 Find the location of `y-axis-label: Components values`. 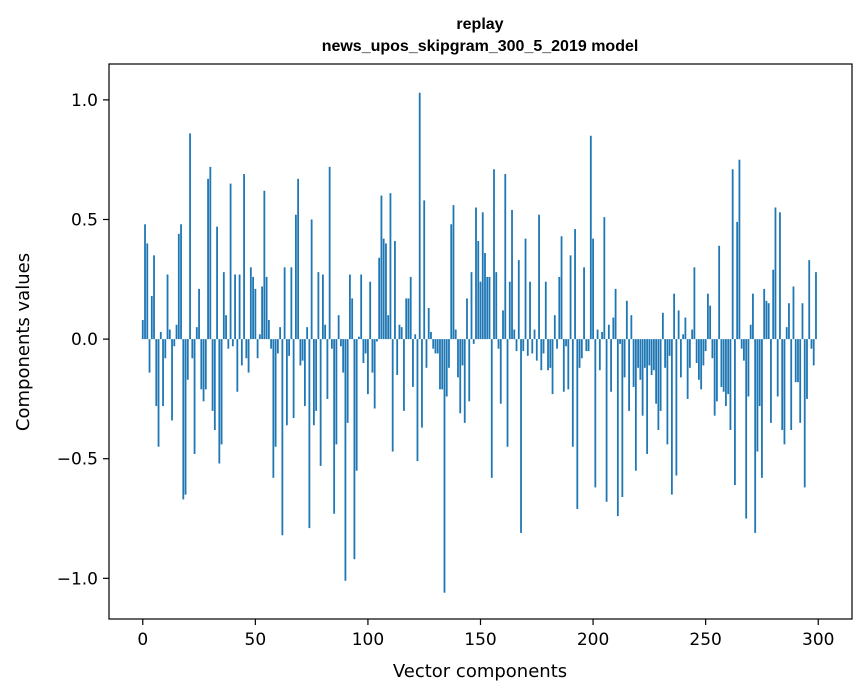

y-axis-label: Components values is located at coordinates (23, 342).